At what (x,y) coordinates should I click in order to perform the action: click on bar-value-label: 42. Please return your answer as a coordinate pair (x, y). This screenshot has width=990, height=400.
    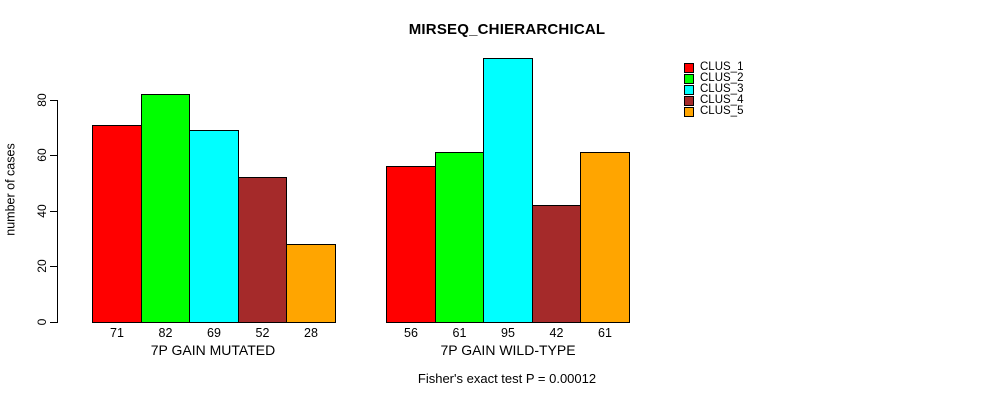
    Looking at the image, I should click on (556, 333).